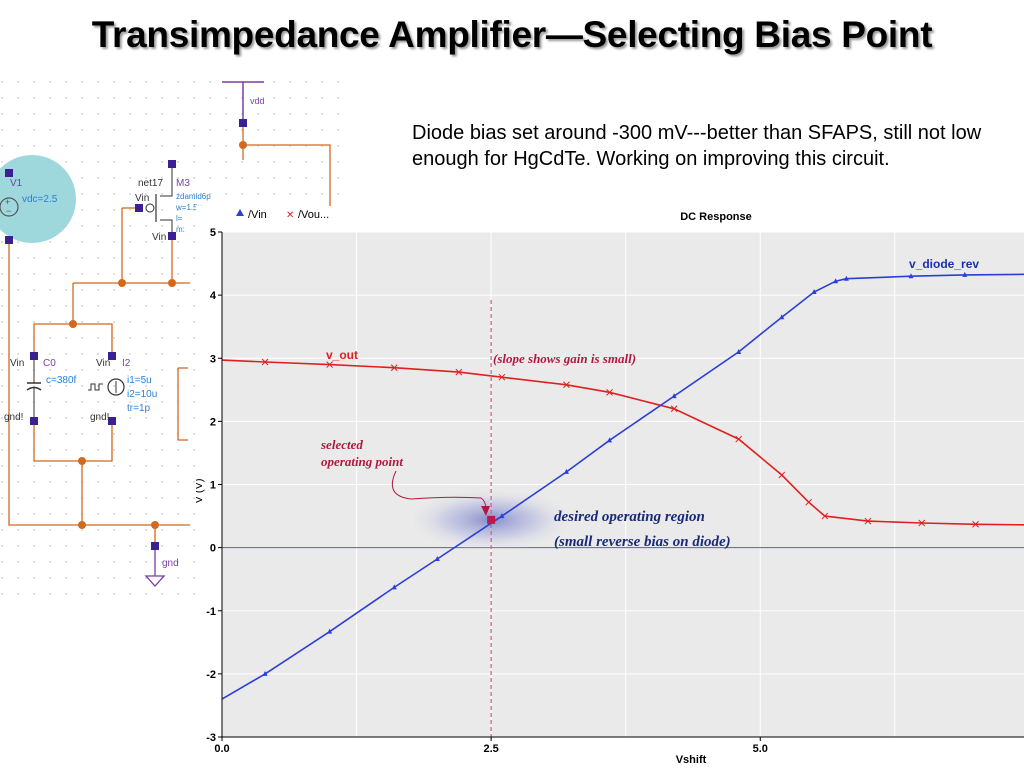 This screenshot has width=1024, height=768. I want to click on i2-i2: i2=10u, so click(142, 394).